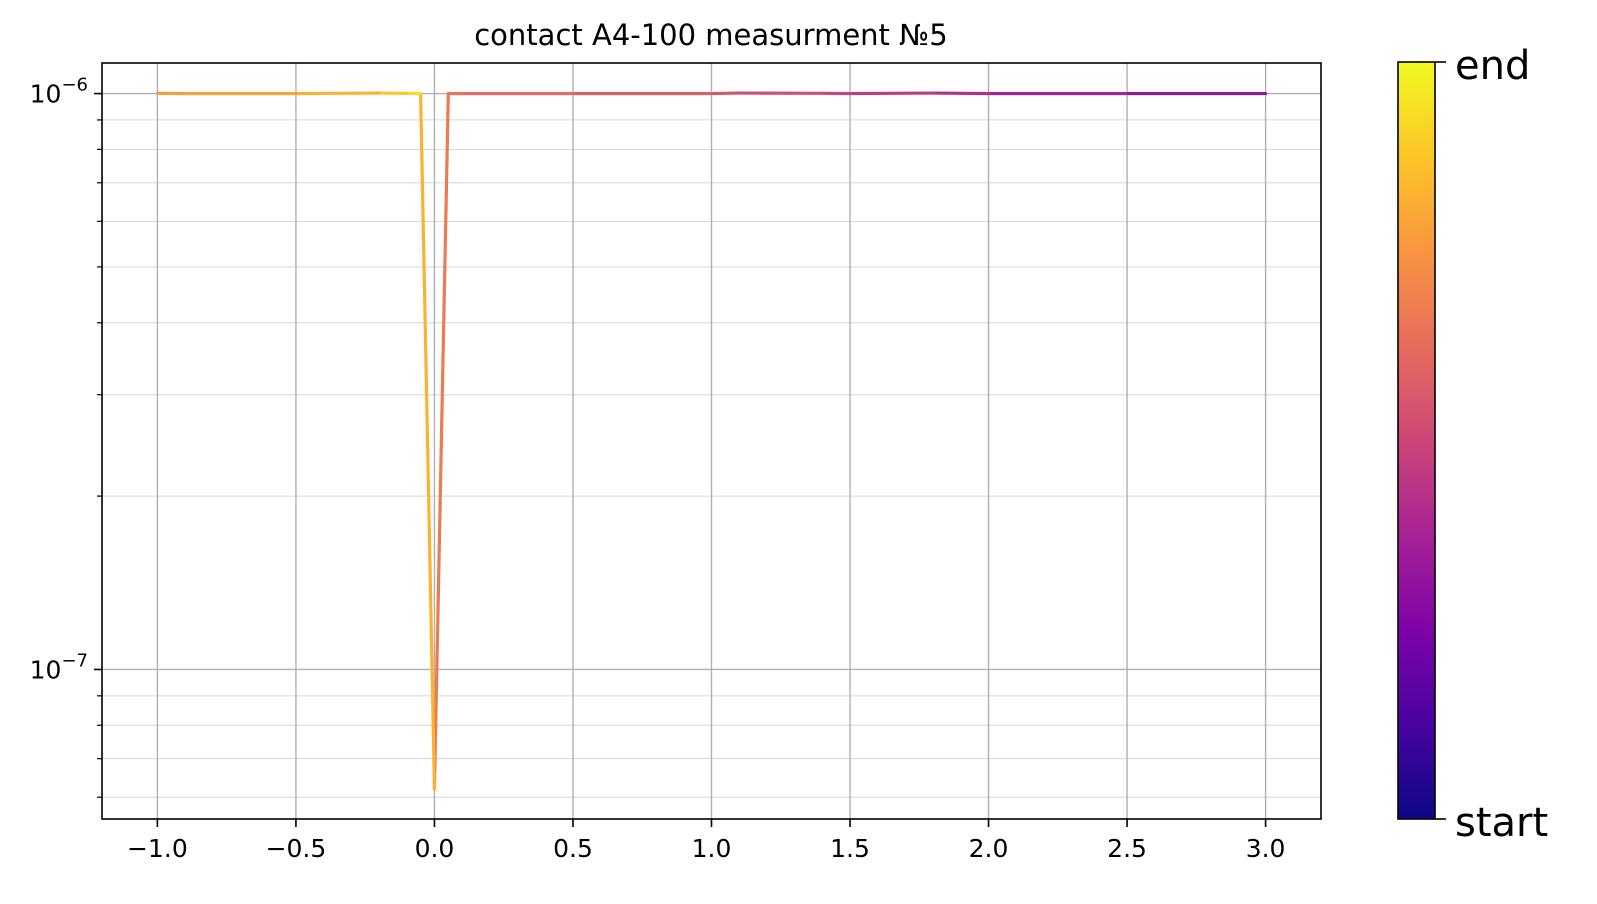  What do you see at coordinates (989, 848) in the screenshot?
I see `x-tick-label: 2.0` at bounding box center [989, 848].